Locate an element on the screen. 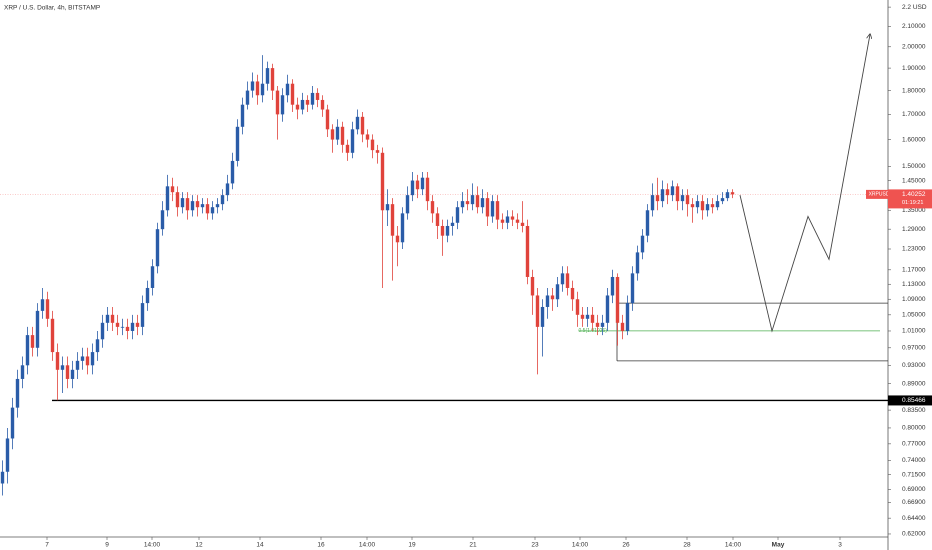 The height and width of the screenshot is (550, 932). y-tick-label: 2.2 USD is located at coordinates (914, 7).